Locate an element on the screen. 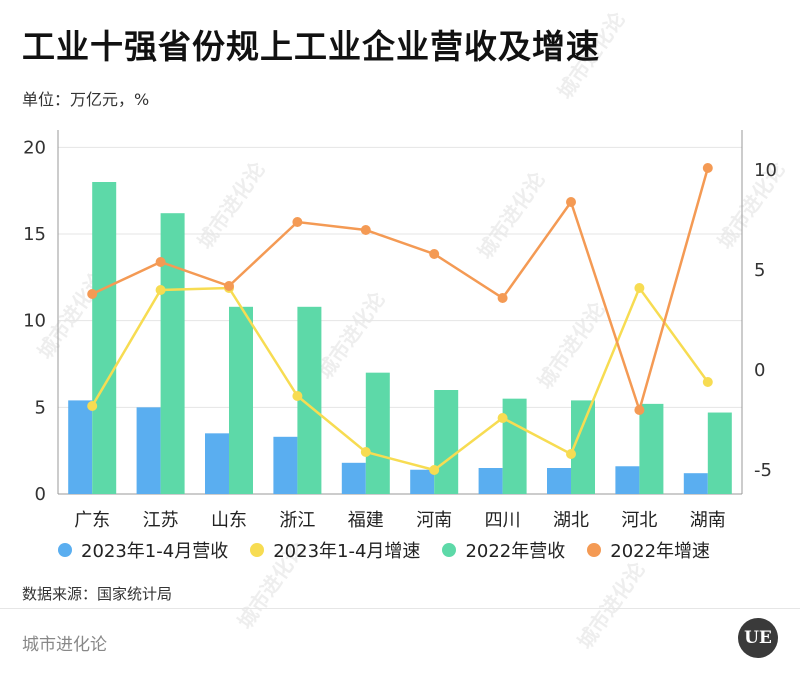  left-tick-label: 0 is located at coordinates (40, 494).